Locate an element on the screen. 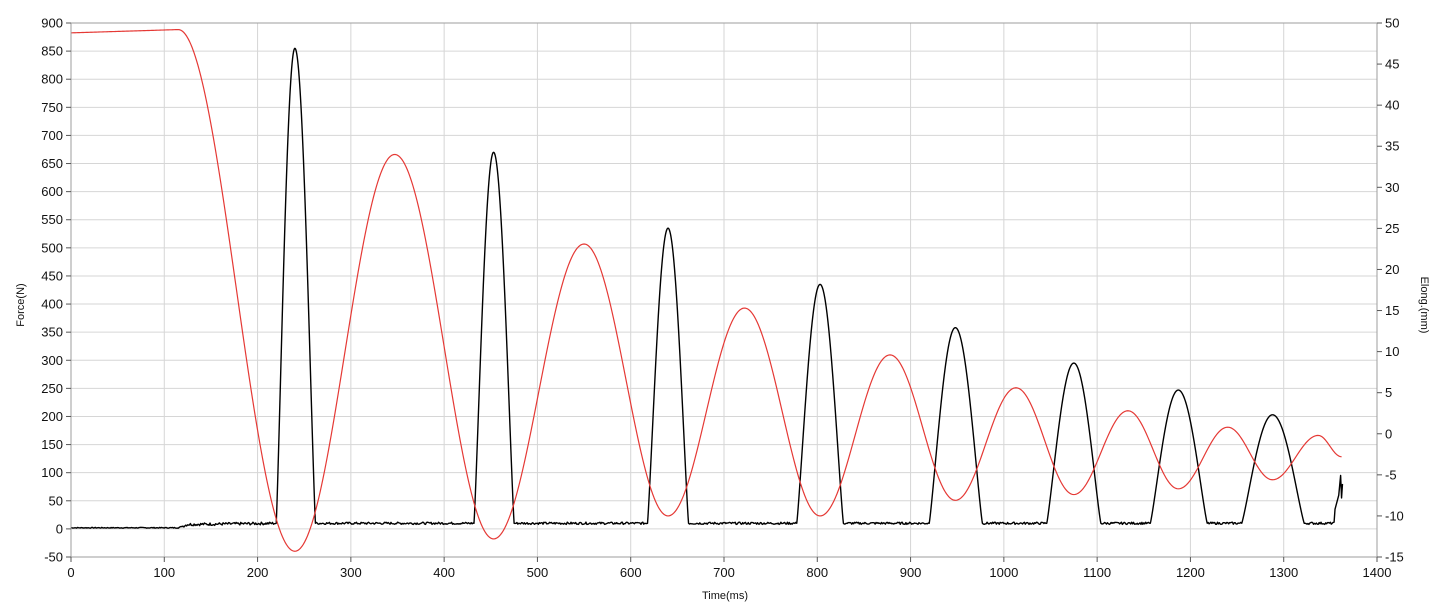 The width and height of the screenshot is (1445, 608). y-right-tick-label: 20 is located at coordinates (1392, 269).